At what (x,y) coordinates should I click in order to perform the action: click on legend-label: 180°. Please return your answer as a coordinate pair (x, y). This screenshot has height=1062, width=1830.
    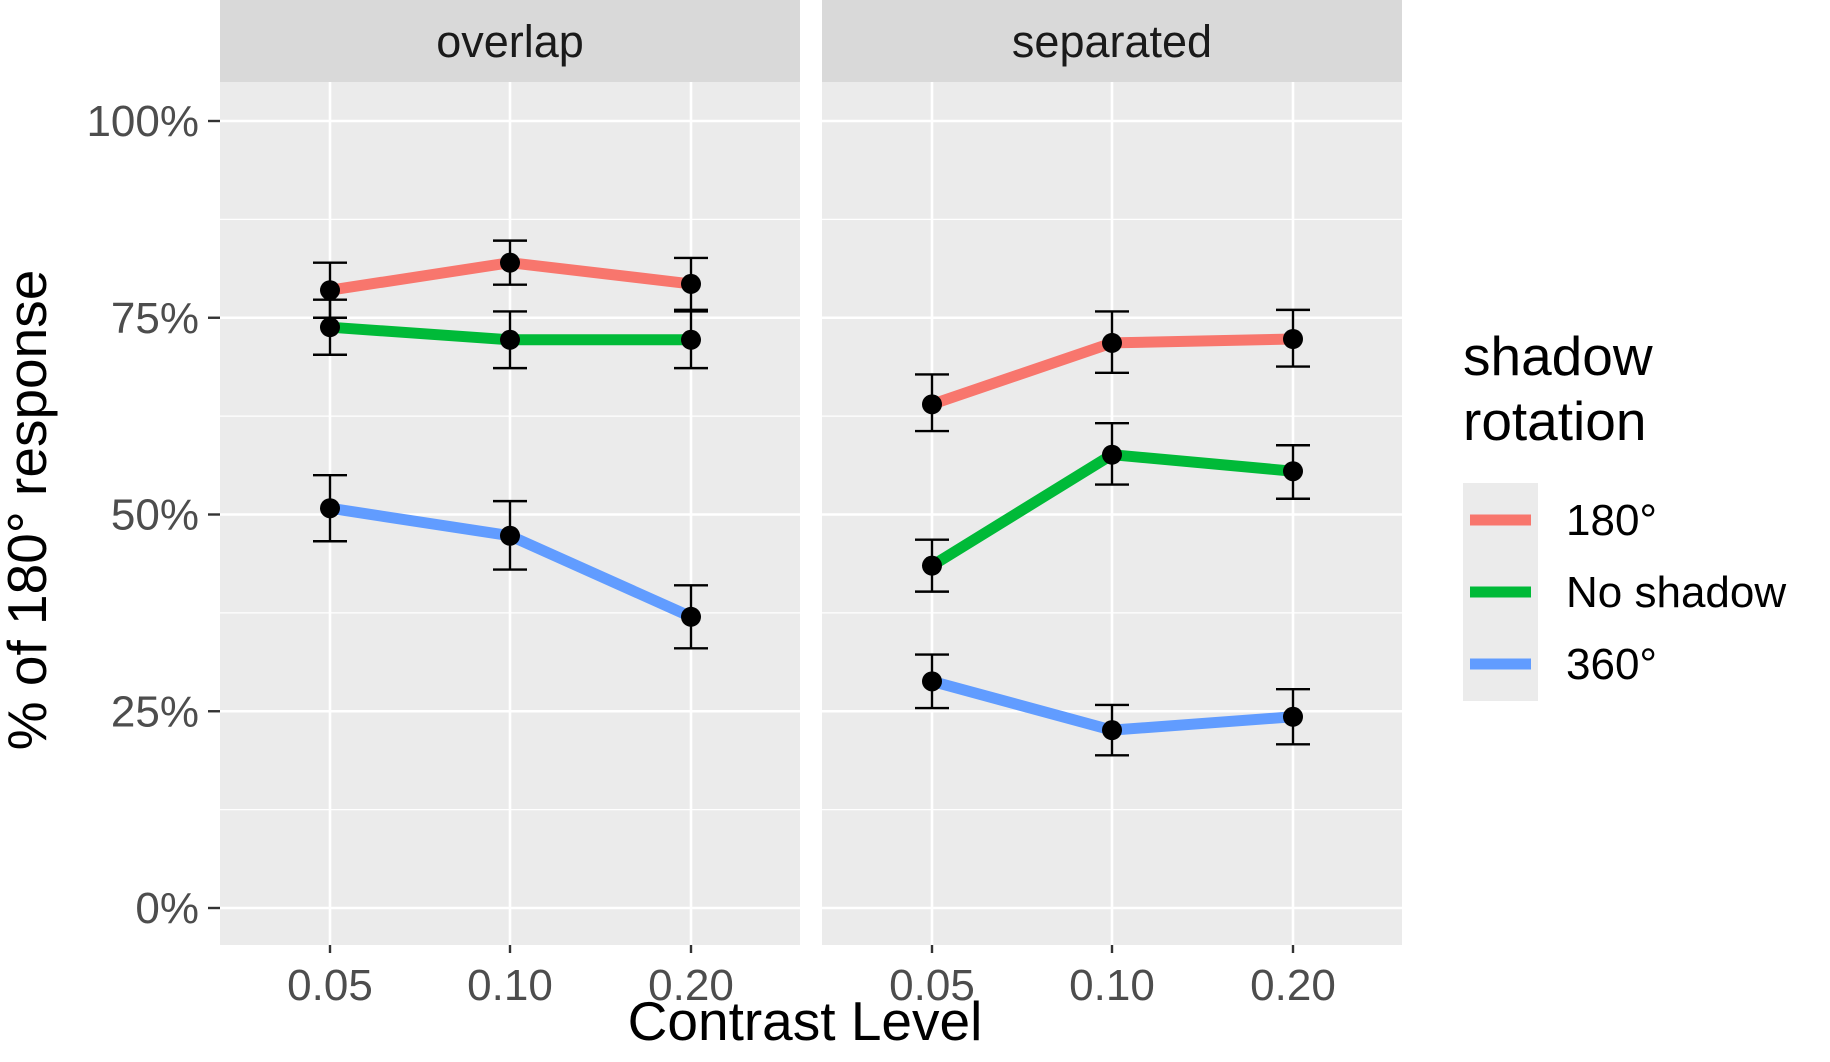
    Looking at the image, I should click on (1611, 520).